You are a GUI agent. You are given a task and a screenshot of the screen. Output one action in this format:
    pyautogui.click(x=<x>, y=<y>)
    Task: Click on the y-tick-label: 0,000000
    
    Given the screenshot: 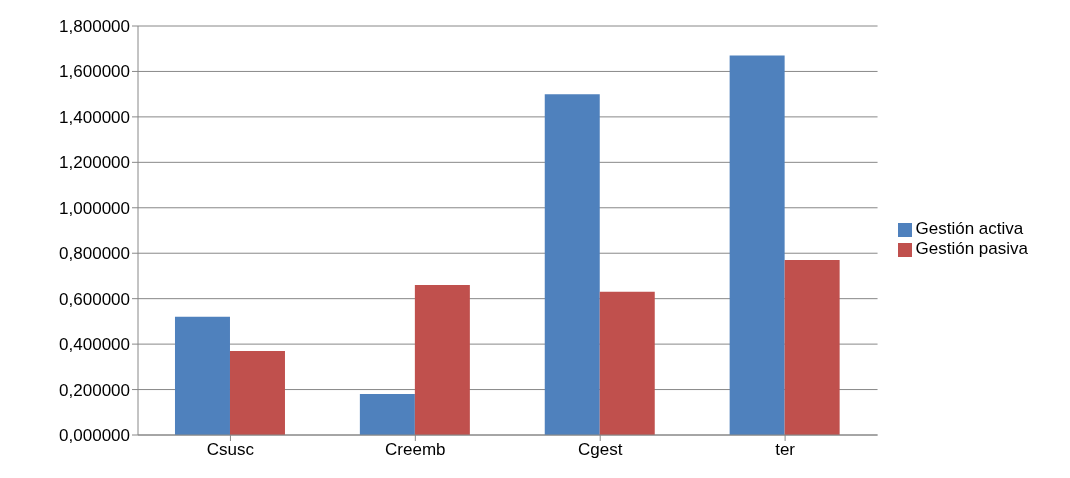 What is the action you would take?
    pyautogui.click(x=94, y=436)
    